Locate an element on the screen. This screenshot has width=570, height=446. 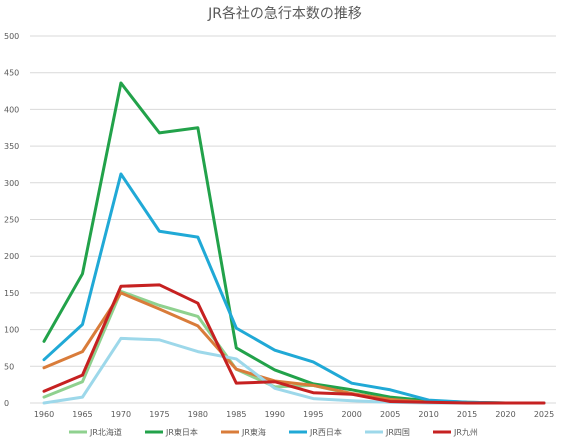
x-tick-label: 2020 is located at coordinates (505, 414).